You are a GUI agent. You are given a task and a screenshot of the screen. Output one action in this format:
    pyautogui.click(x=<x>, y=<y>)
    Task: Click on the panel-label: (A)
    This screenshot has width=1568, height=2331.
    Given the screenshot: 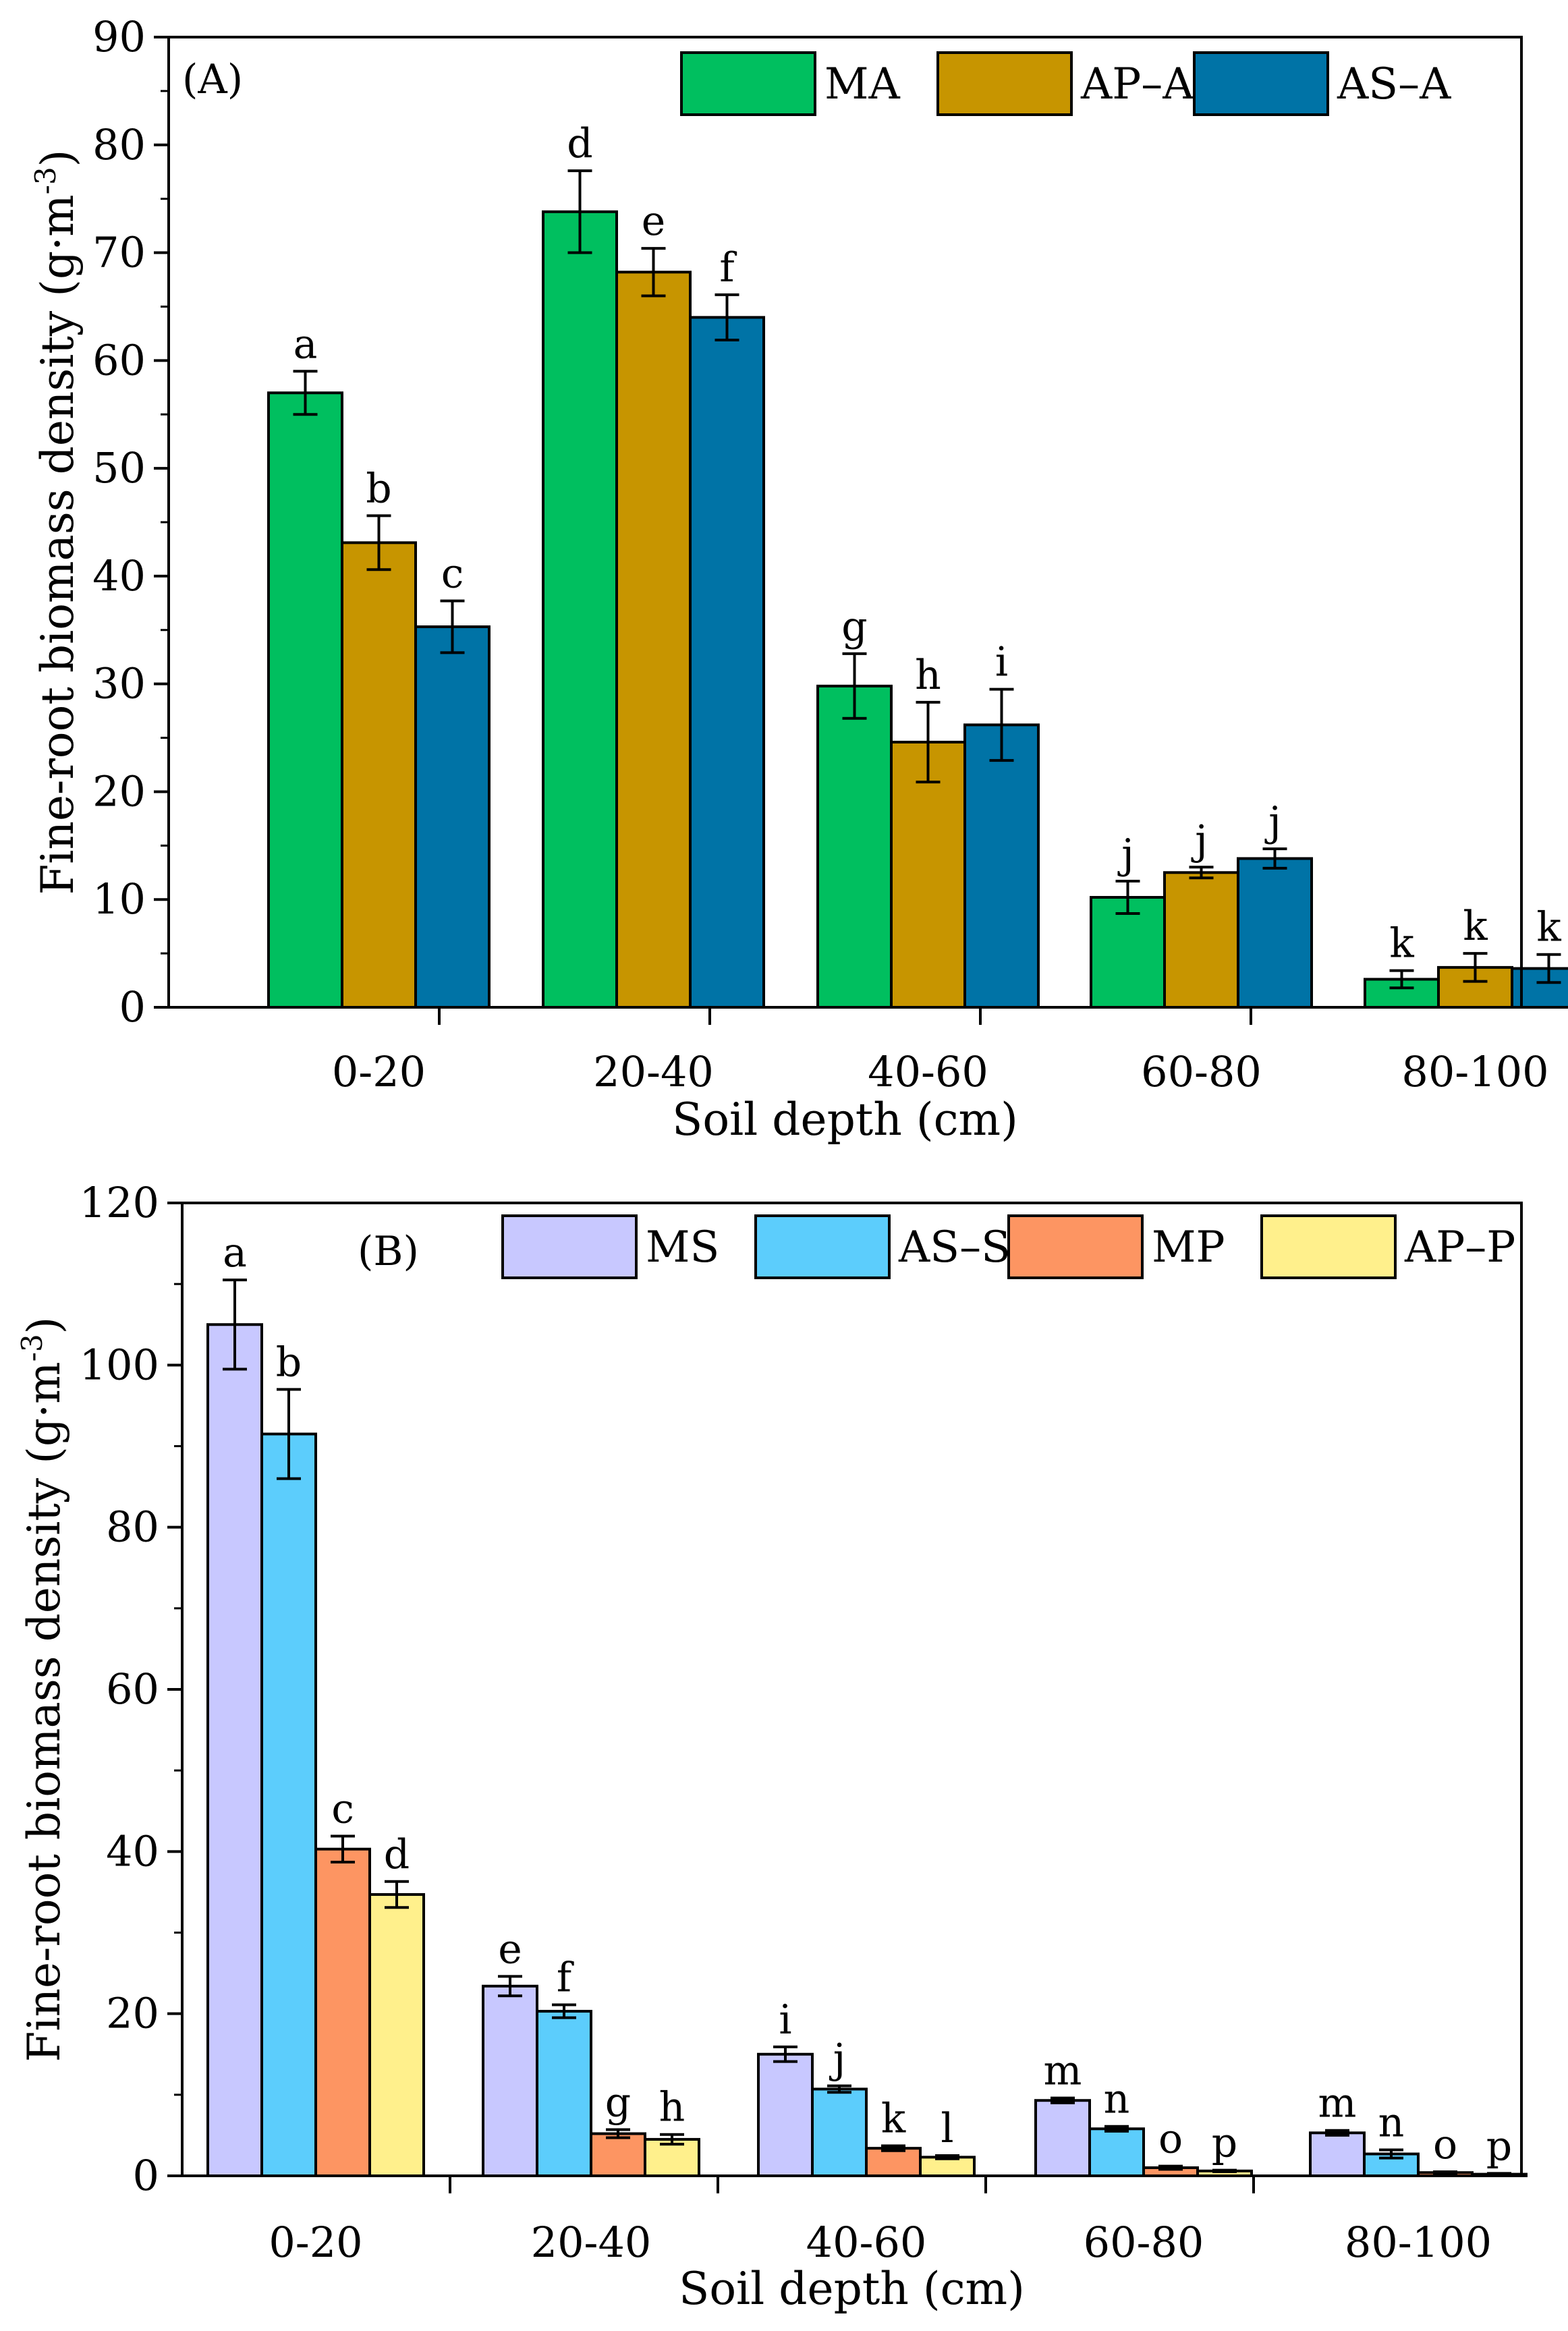 What is the action you would take?
    pyautogui.click(x=212, y=79)
    